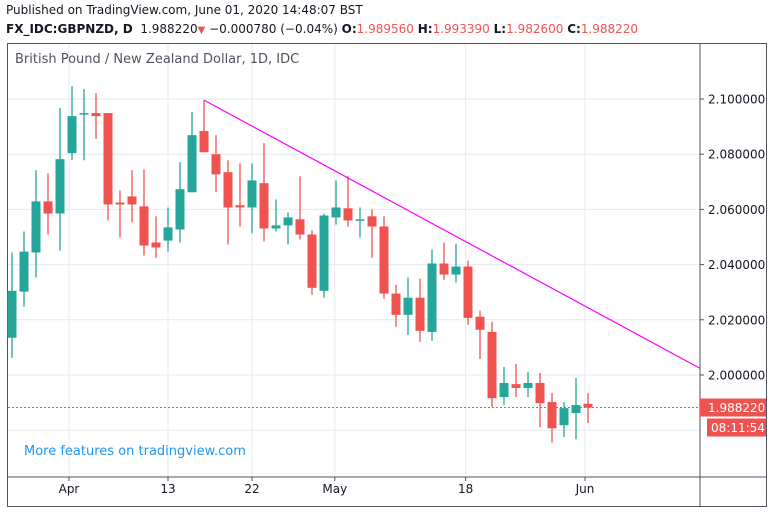  Describe the element at coordinates (385, 29) in the screenshot. I see `open-value: 1.989560` at that location.